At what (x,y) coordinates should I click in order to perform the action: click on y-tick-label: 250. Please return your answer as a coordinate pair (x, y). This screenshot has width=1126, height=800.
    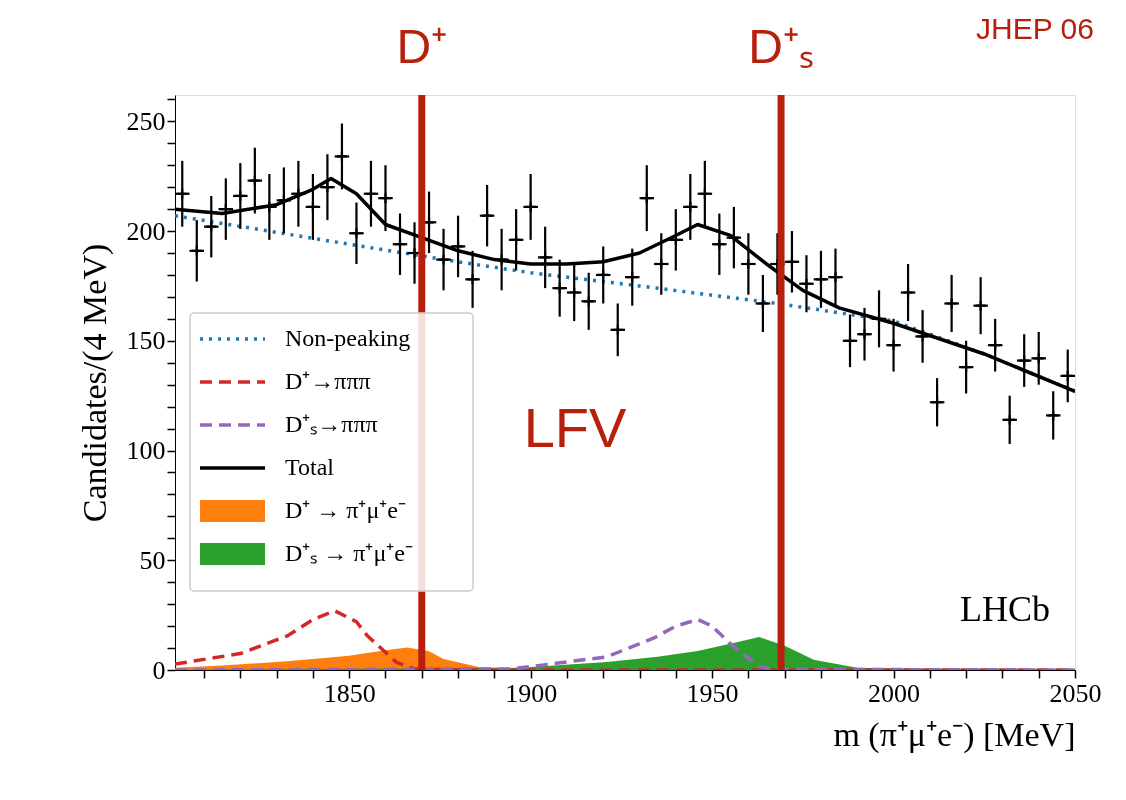
    Looking at the image, I should click on (146, 121).